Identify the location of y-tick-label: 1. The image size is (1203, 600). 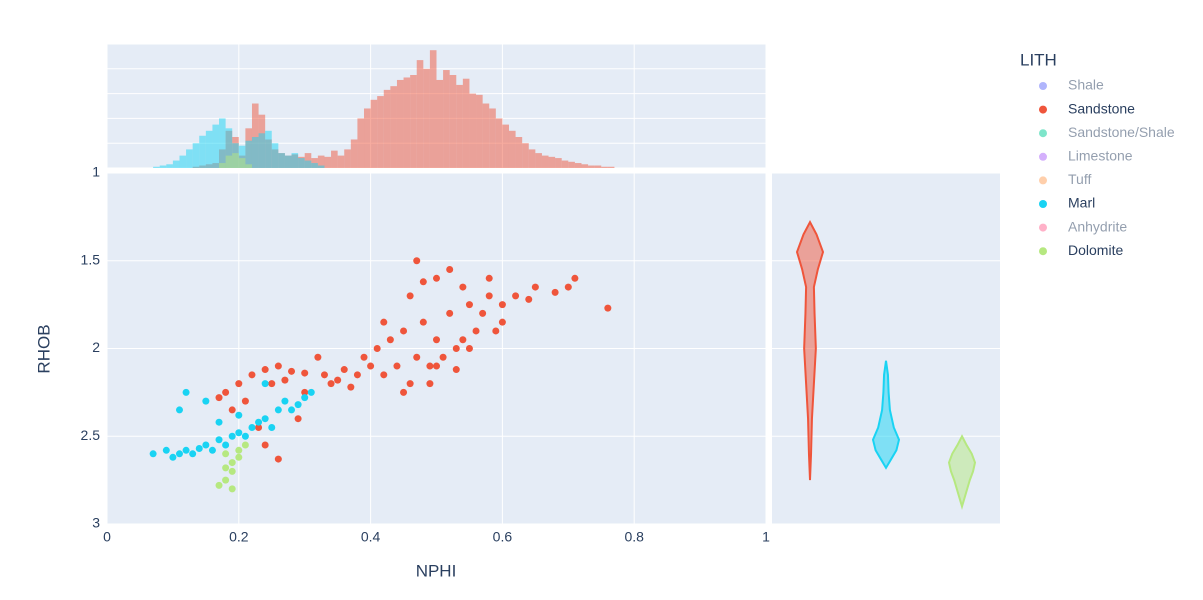
(96, 172).